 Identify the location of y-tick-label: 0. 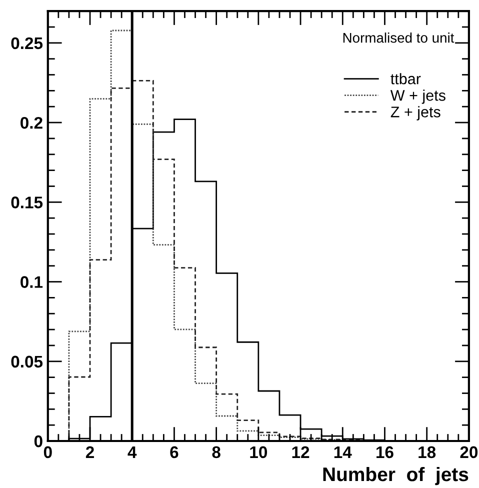
(38, 441).